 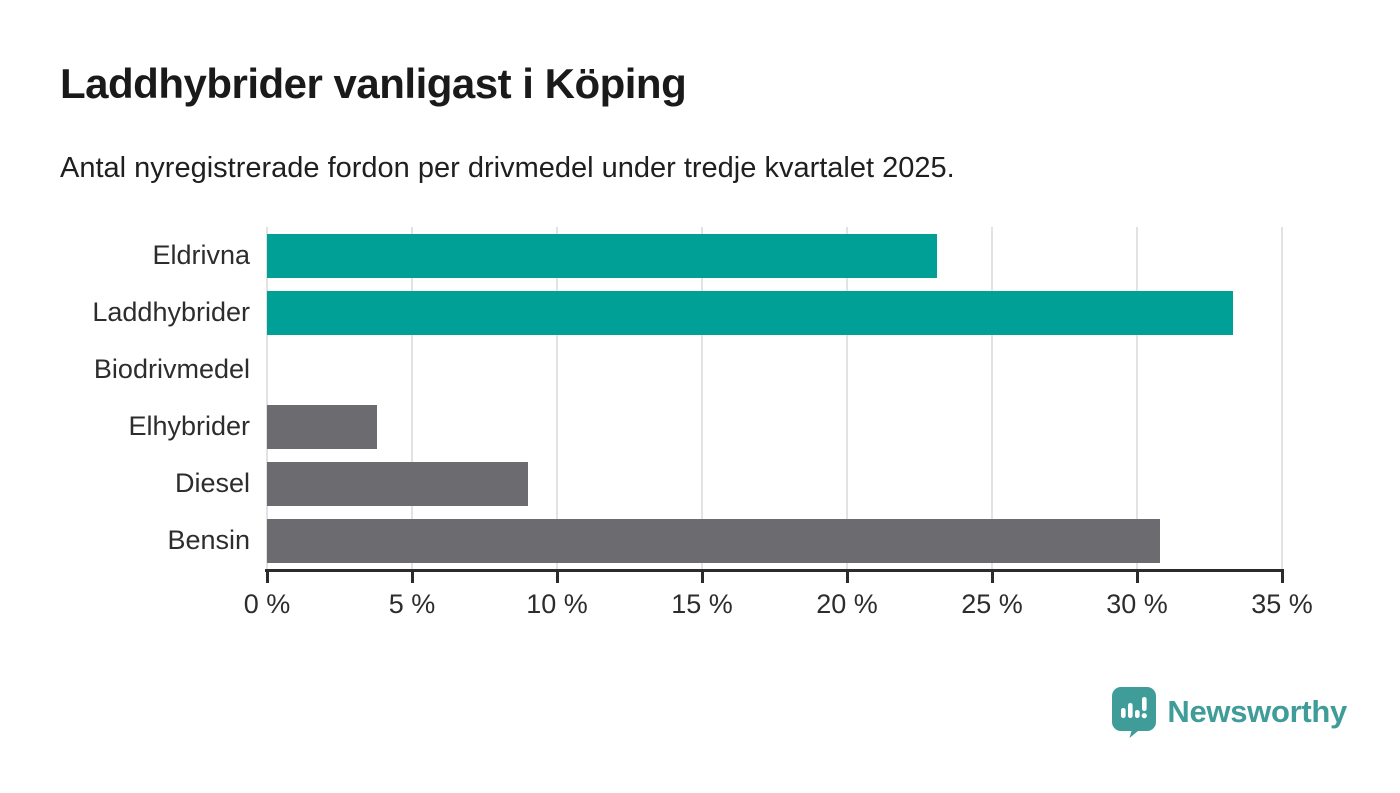 I want to click on bar-diesel, so click(x=397, y=483).